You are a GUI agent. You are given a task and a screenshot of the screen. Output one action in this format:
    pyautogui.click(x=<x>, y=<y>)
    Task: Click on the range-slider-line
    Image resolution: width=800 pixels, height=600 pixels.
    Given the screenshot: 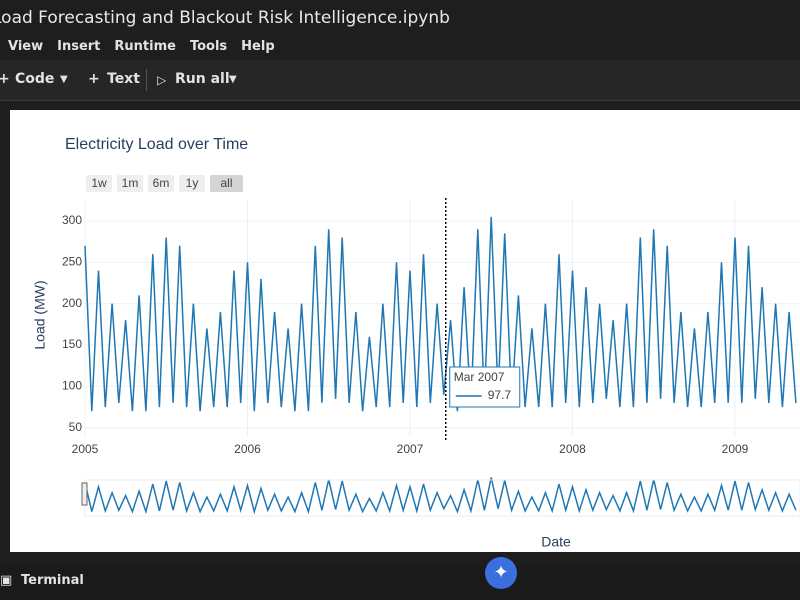 What is the action you would take?
    pyautogui.click(x=440, y=496)
    